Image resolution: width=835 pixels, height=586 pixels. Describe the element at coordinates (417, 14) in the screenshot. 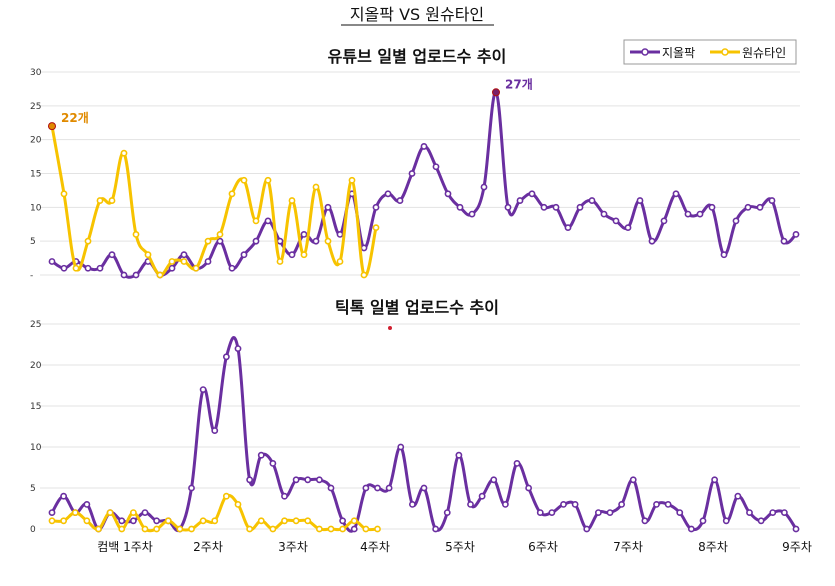

I see `figure-title: 지올팍 VS 원슈타인` at that location.